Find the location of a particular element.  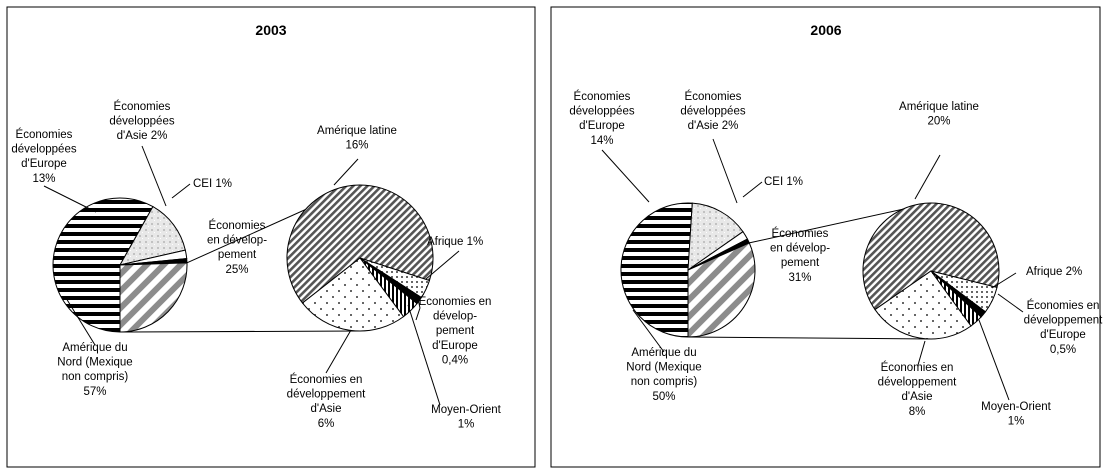

slice-label-line: 0,4% is located at coordinates (455, 360).